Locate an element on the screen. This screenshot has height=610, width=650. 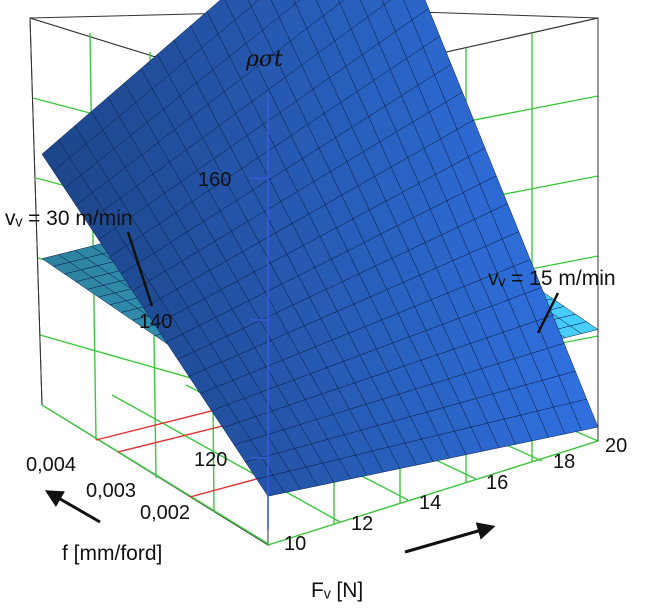
x-tick-label-16: 16 is located at coordinates (497, 483).